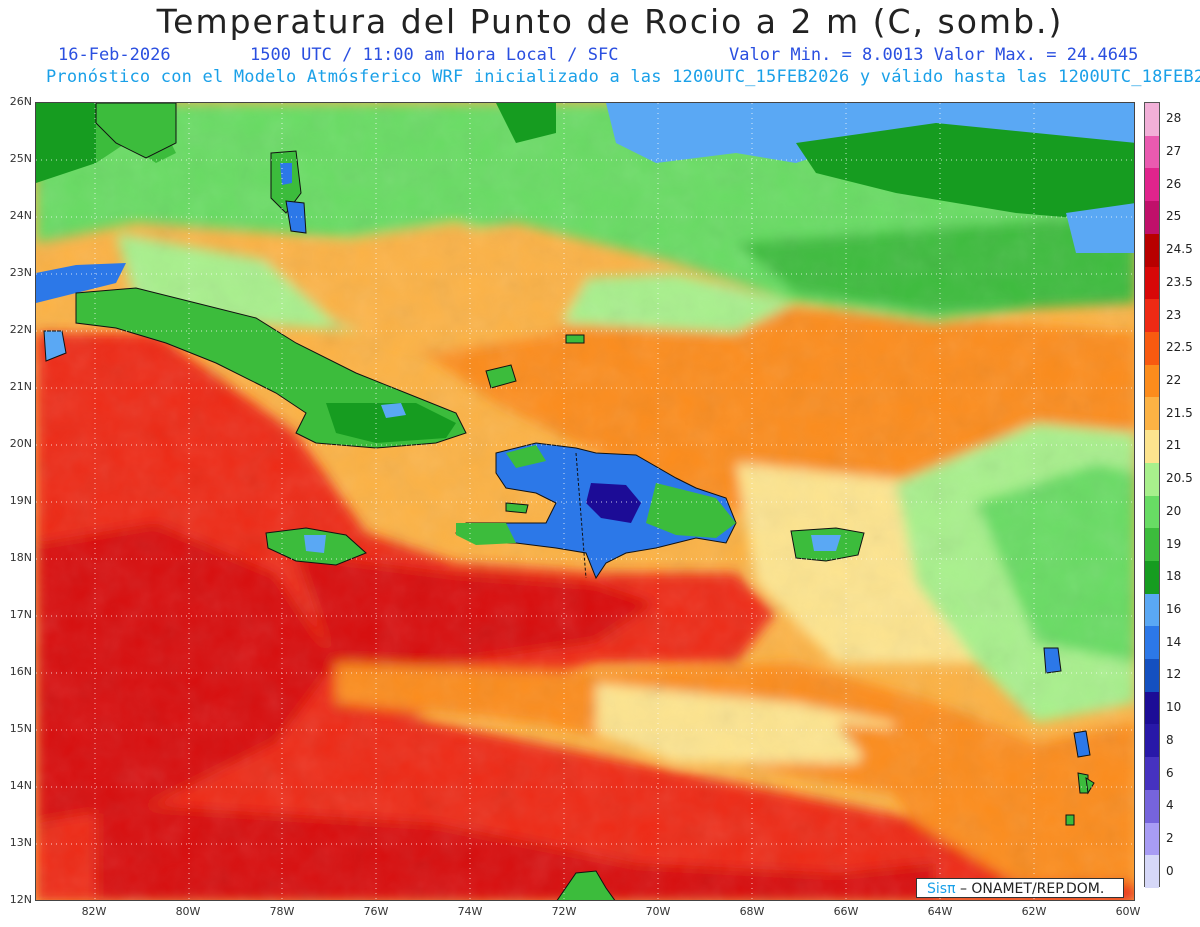  I want to click on lat-label: 25N, so click(20, 158).